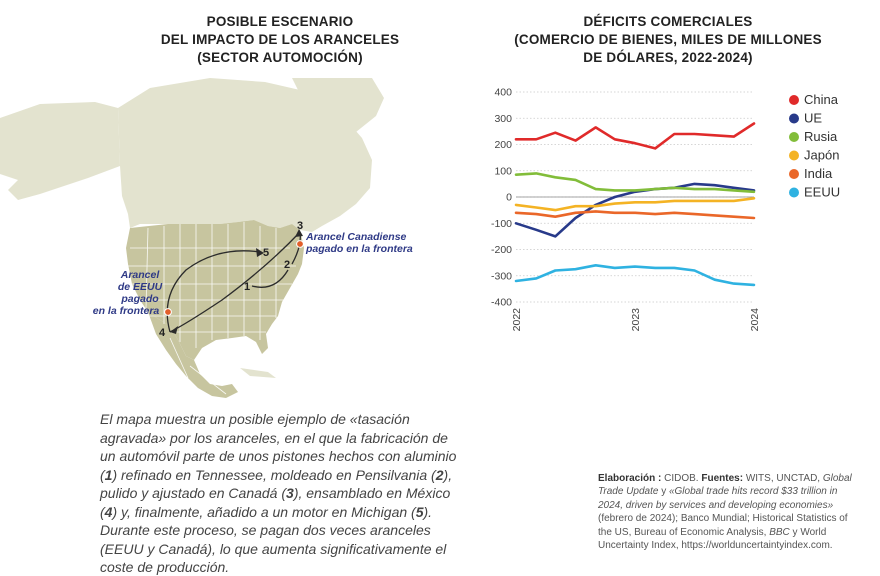 The width and height of the screenshot is (880, 576). I want to click on legend-label: UE, so click(813, 118).